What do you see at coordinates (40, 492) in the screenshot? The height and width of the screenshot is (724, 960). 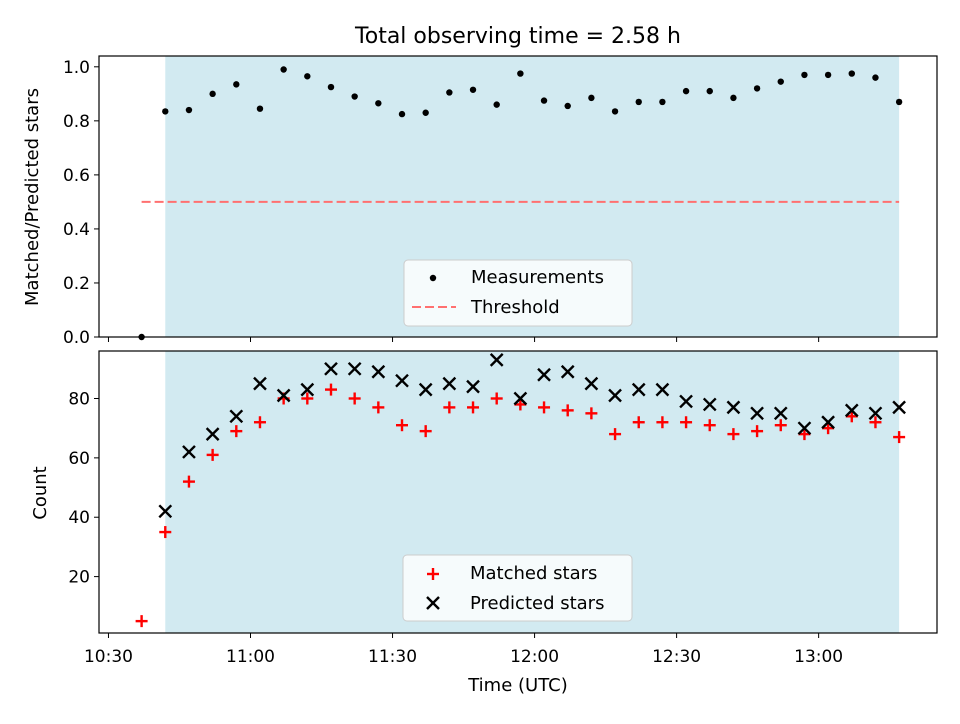 I see `bottom-y-axis-label: Count` at bounding box center [40, 492].